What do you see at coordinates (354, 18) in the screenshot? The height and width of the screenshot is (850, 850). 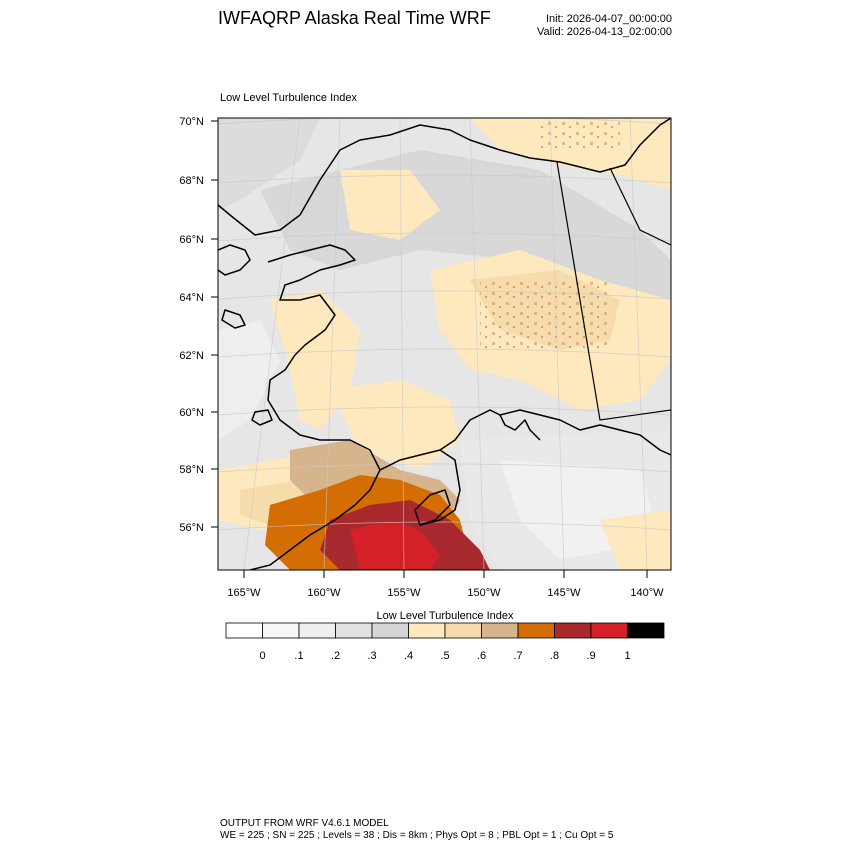 I see `map-title: IWFAQRP Alaska Real Time WRF` at bounding box center [354, 18].